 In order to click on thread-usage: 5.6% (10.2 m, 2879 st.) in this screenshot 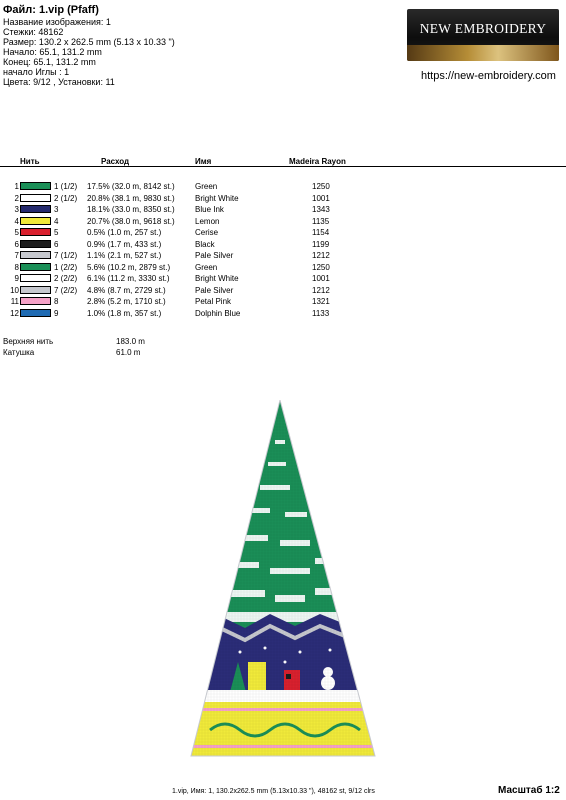, I will do `click(129, 267)`.